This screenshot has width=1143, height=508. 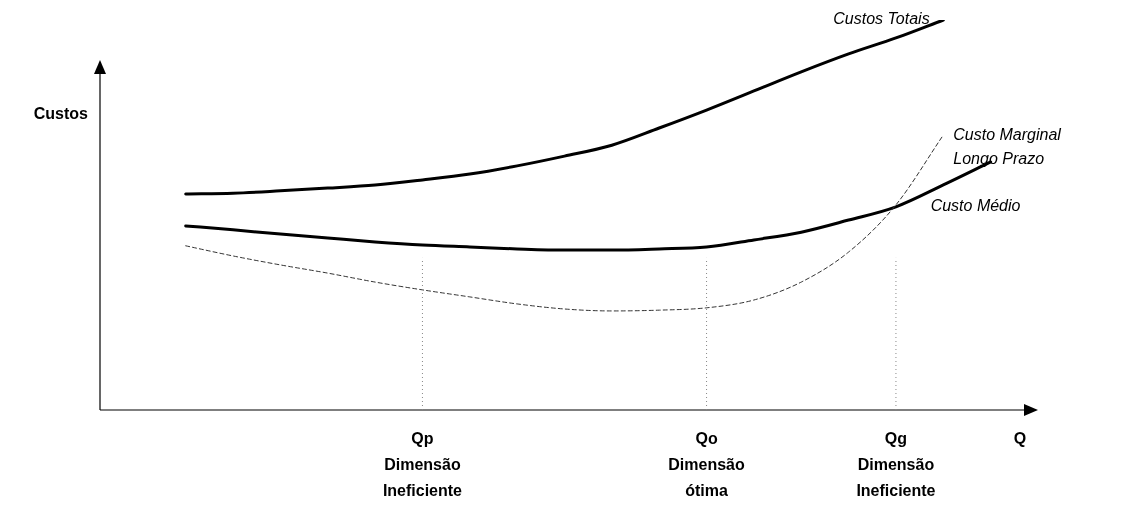 I want to click on x-tick-label: Qp Dimensão Ineficiente, so click(x=422, y=465).